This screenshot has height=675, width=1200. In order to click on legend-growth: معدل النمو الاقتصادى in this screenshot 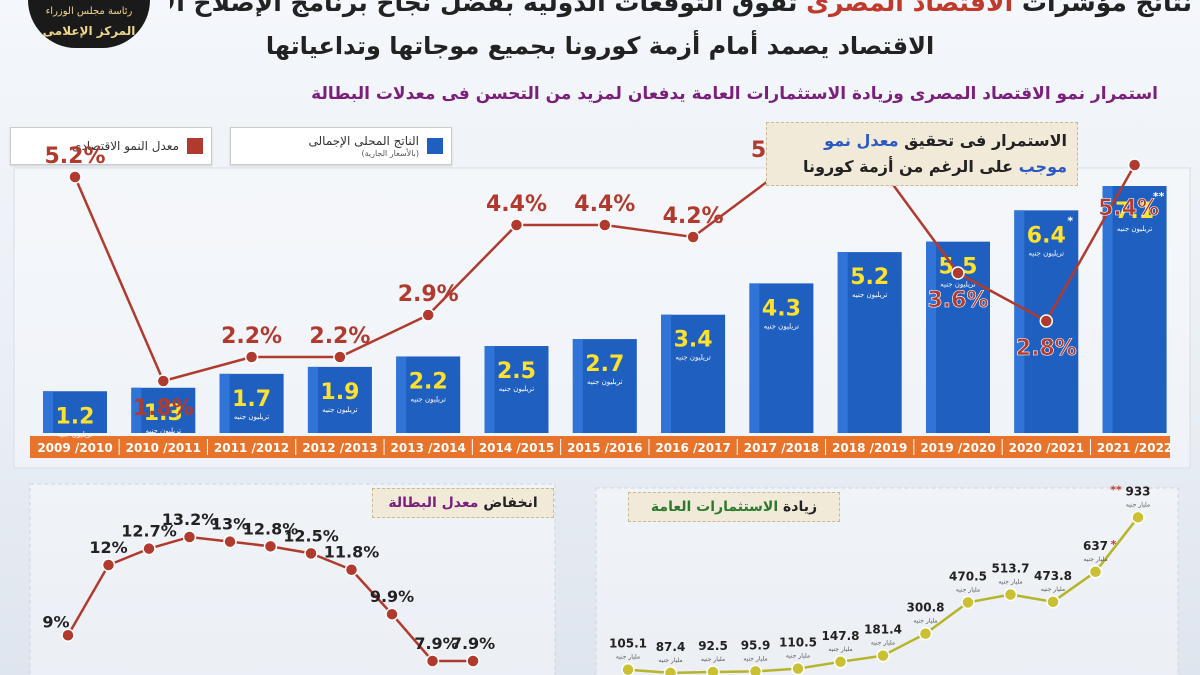, I will do `click(111, 146)`.